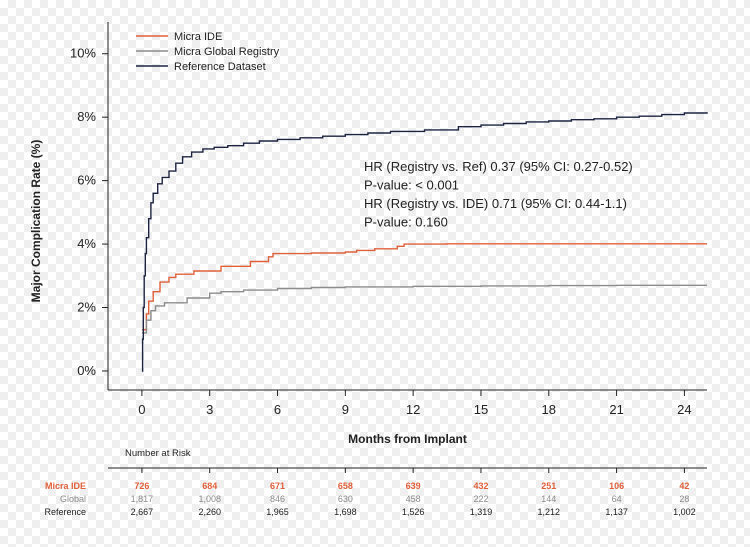 The height and width of the screenshot is (547, 750). Describe the element at coordinates (209, 409) in the screenshot. I see `x-tick-label: 3` at that location.